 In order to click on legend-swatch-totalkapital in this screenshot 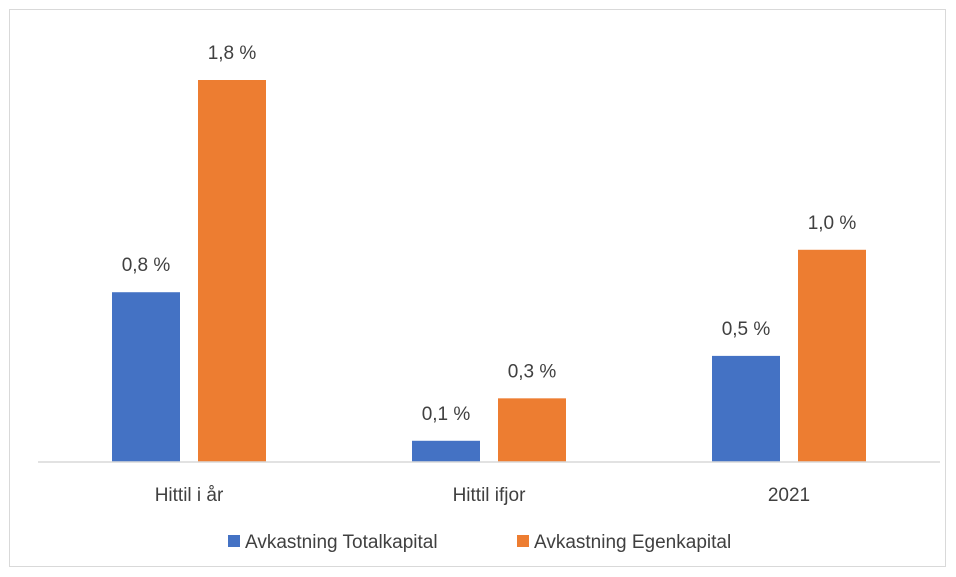, I will do `click(234, 541)`.